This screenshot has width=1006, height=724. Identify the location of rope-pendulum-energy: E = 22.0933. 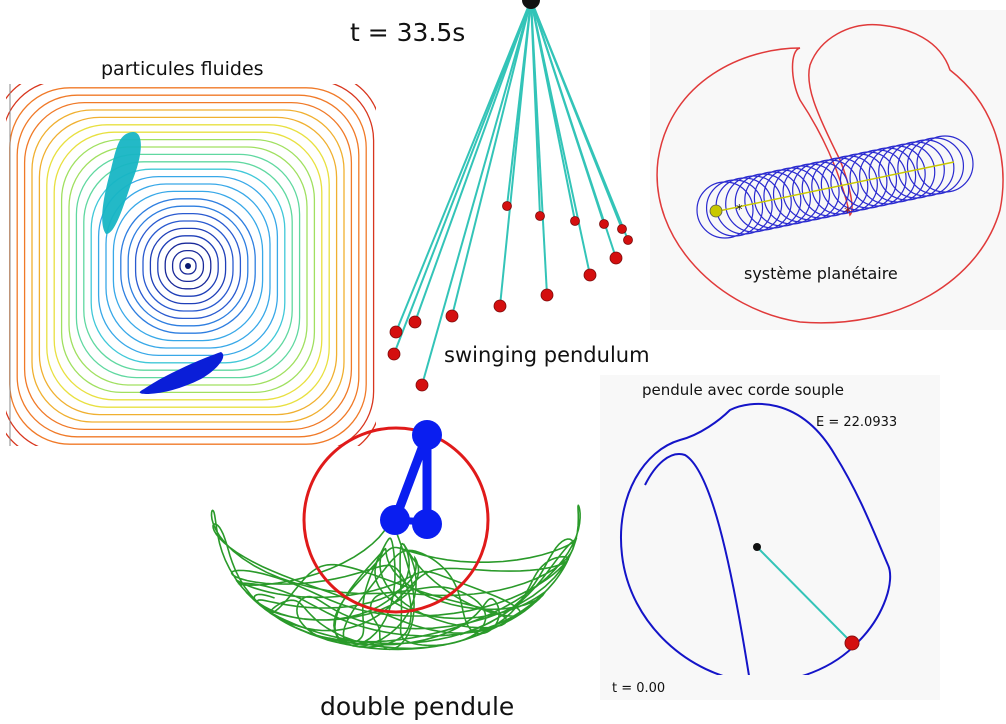
(857, 422).